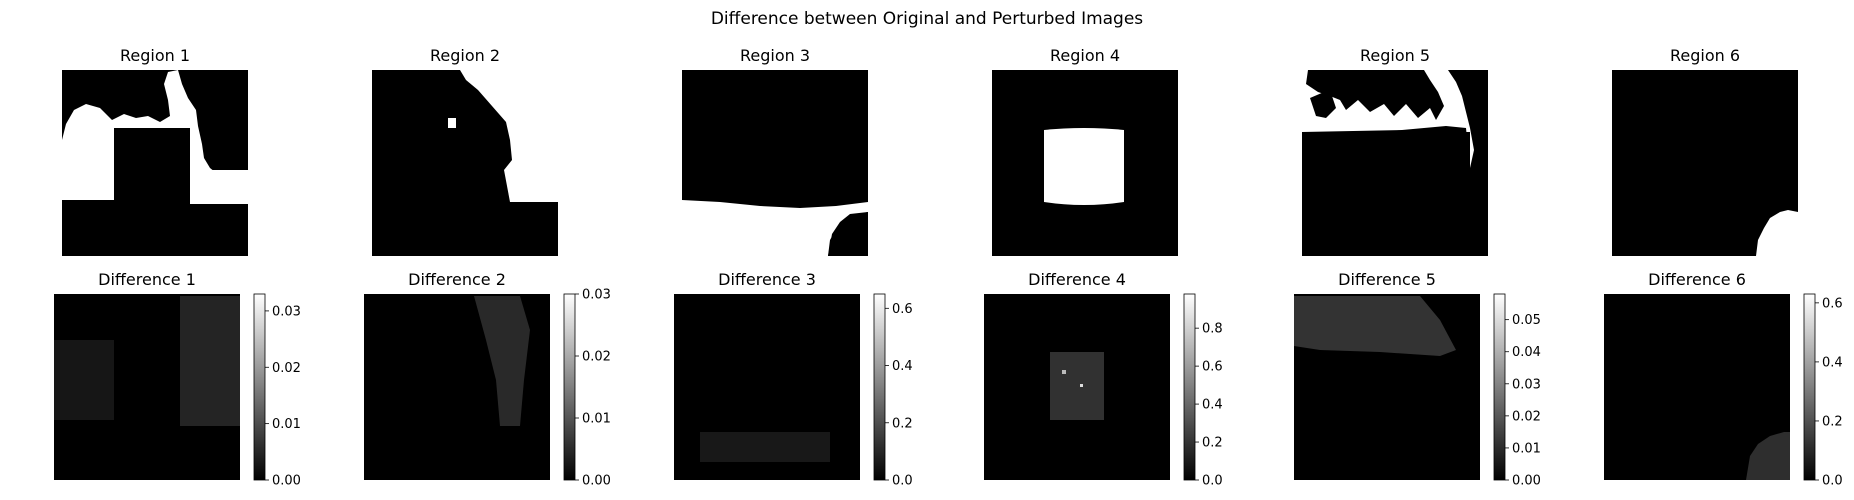 This screenshot has height=500, width=1854. What do you see at coordinates (452, 123) in the screenshot?
I see `region-2-mask-notch` at bounding box center [452, 123].